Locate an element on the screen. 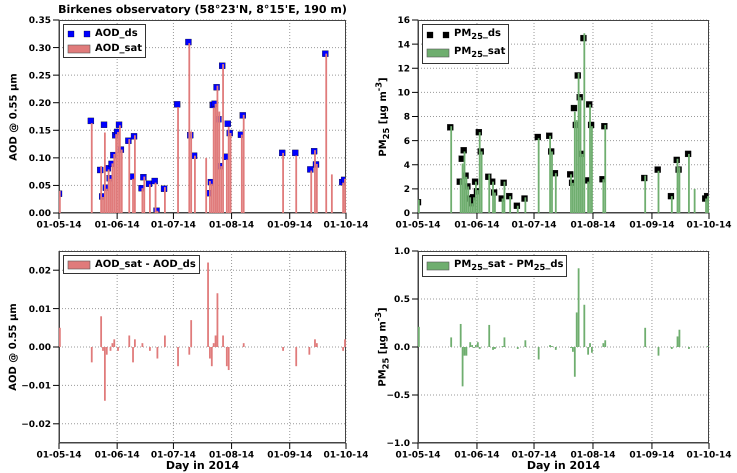 The width and height of the screenshot is (737, 473). y-tick-label: 8 is located at coordinates (407, 117).